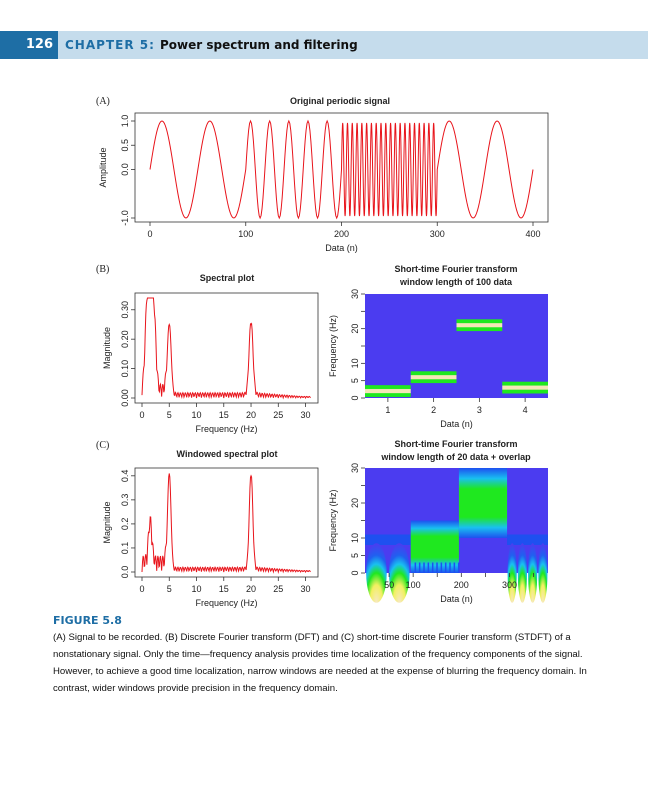 The height and width of the screenshot is (800, 648). Describe the element at coordinates (107, 348) in the screenshot. I see `y-axis-label: Magnitude` at that location.